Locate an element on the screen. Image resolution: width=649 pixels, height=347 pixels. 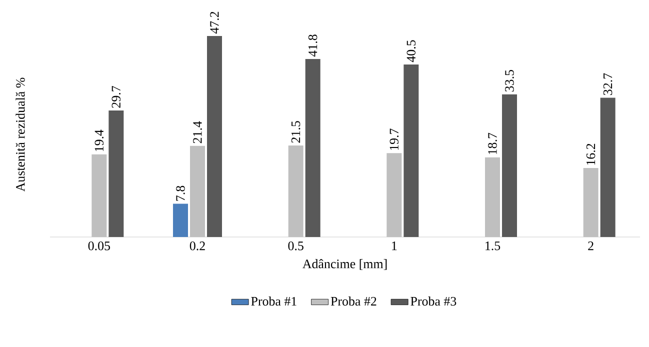
data-label: 32.7 is located at coordinates (607, 84).